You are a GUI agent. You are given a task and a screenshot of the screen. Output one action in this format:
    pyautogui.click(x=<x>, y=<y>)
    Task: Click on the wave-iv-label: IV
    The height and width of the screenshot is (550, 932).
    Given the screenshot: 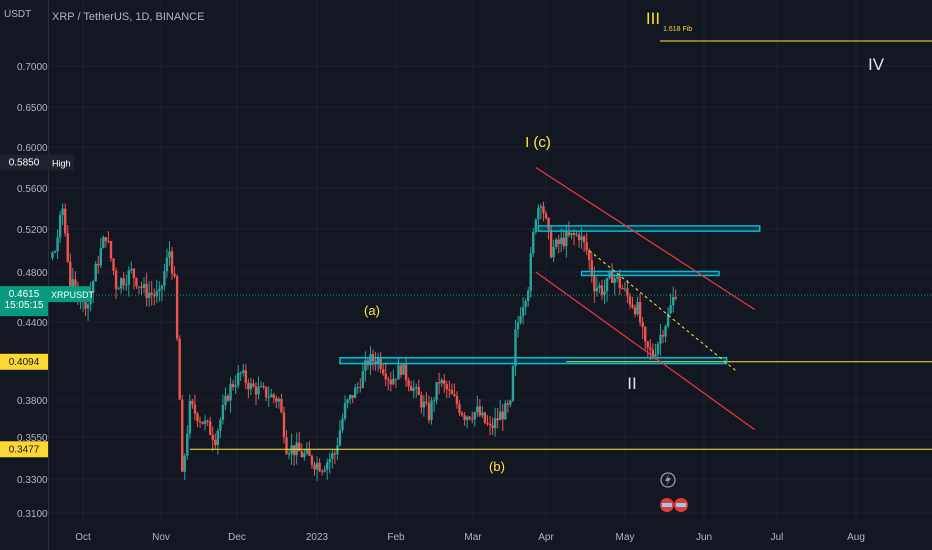 What is the action you would take?
    pyautogui.click(x=876, y=64)
    